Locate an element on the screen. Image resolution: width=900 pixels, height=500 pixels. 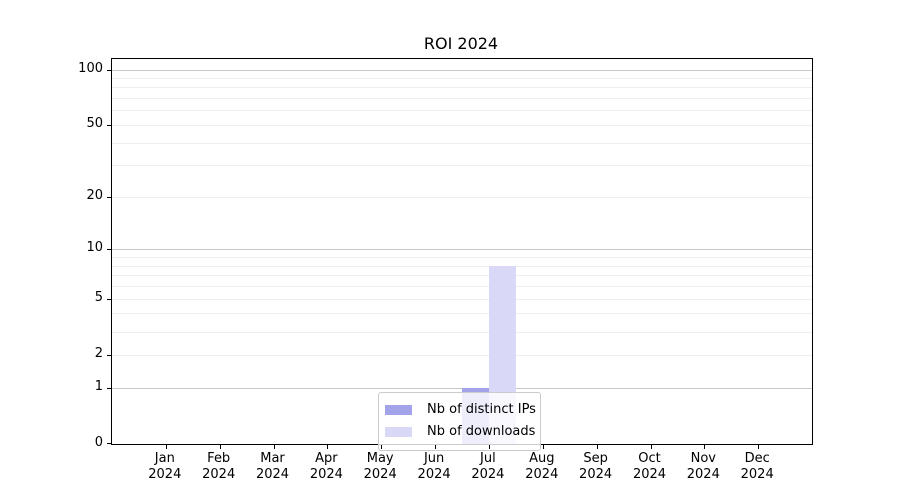
y-tick-label: 100 is located at coordinates (90, 68).